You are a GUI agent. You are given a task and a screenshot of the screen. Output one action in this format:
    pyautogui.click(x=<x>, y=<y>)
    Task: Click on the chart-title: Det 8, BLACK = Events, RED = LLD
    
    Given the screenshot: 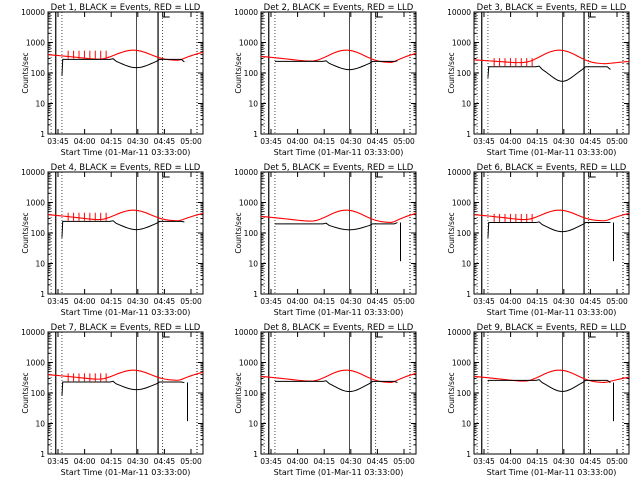 What is the action you would take?
    pyautogui.click(x=339, y=328)
    